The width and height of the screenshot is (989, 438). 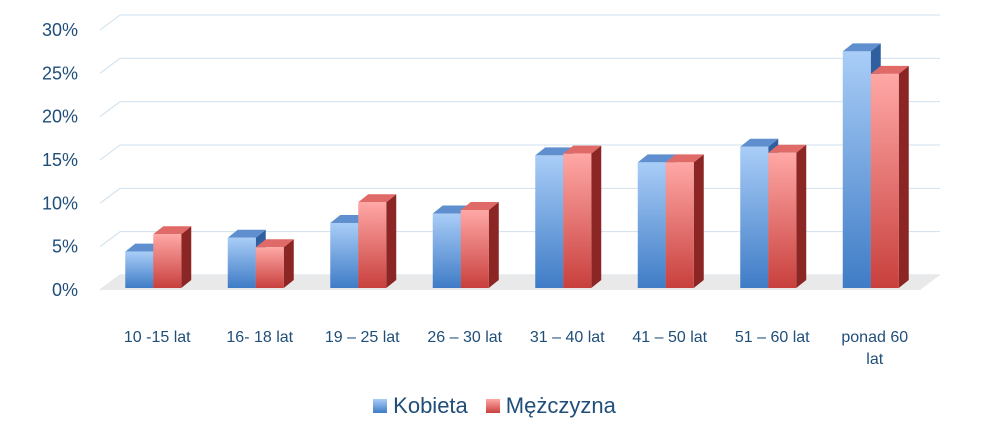 I want to click on legend-item-kobieta: Kobieta, so click(x=420, y=406).